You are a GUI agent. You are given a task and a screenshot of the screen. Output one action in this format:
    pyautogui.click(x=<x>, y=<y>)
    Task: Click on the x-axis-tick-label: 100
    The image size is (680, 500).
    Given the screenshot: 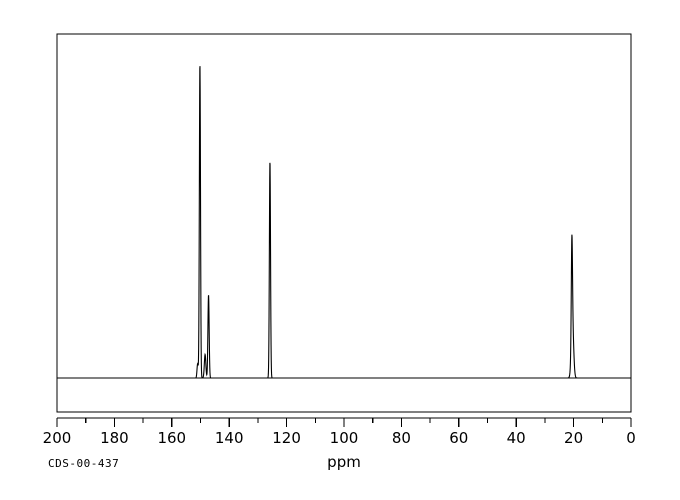 What is the action you would take?
    pyautogui.click(x=344, y=438)
    